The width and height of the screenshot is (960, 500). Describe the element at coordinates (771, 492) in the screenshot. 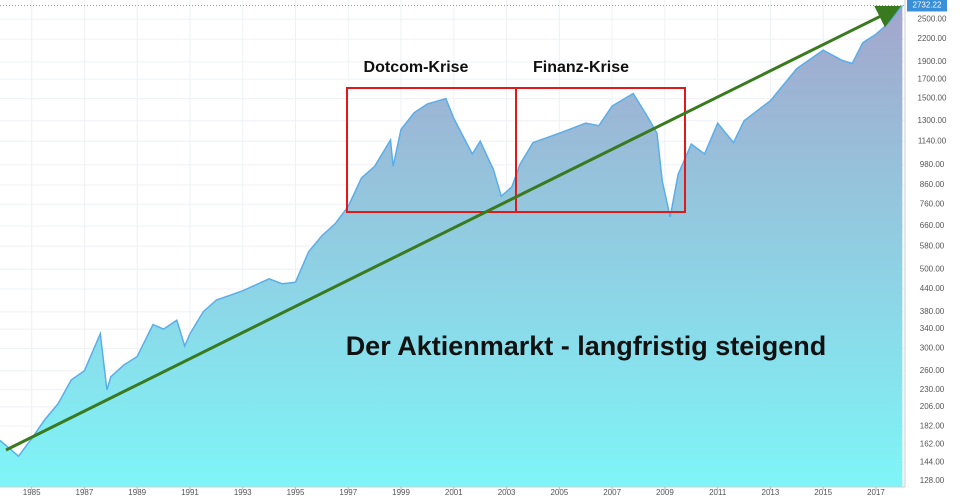

I see `x-tick-label: 2013` at that location.